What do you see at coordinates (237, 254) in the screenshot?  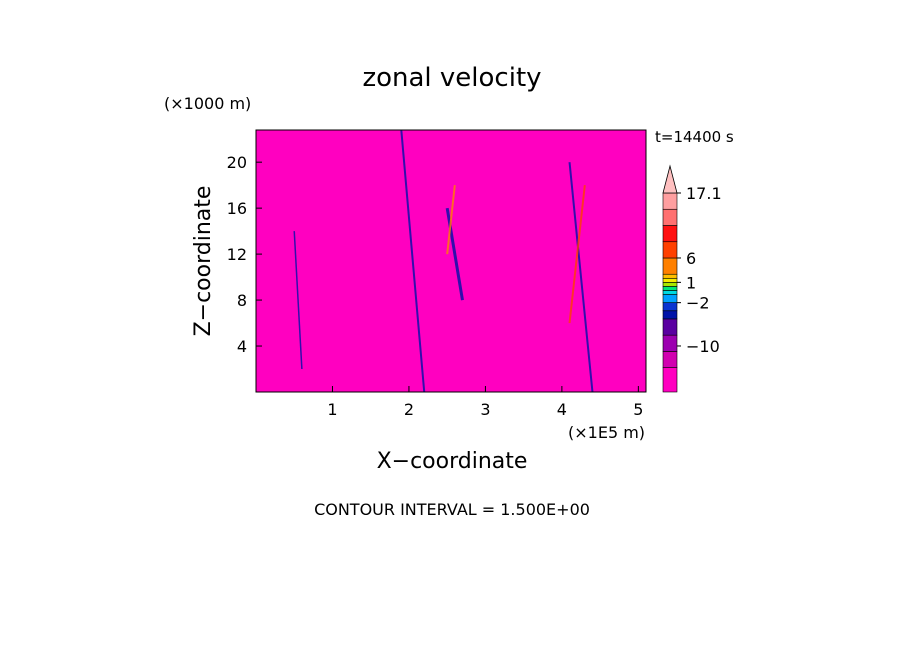 I see `y-tick-label: 12` at bounding box center [237, 254].